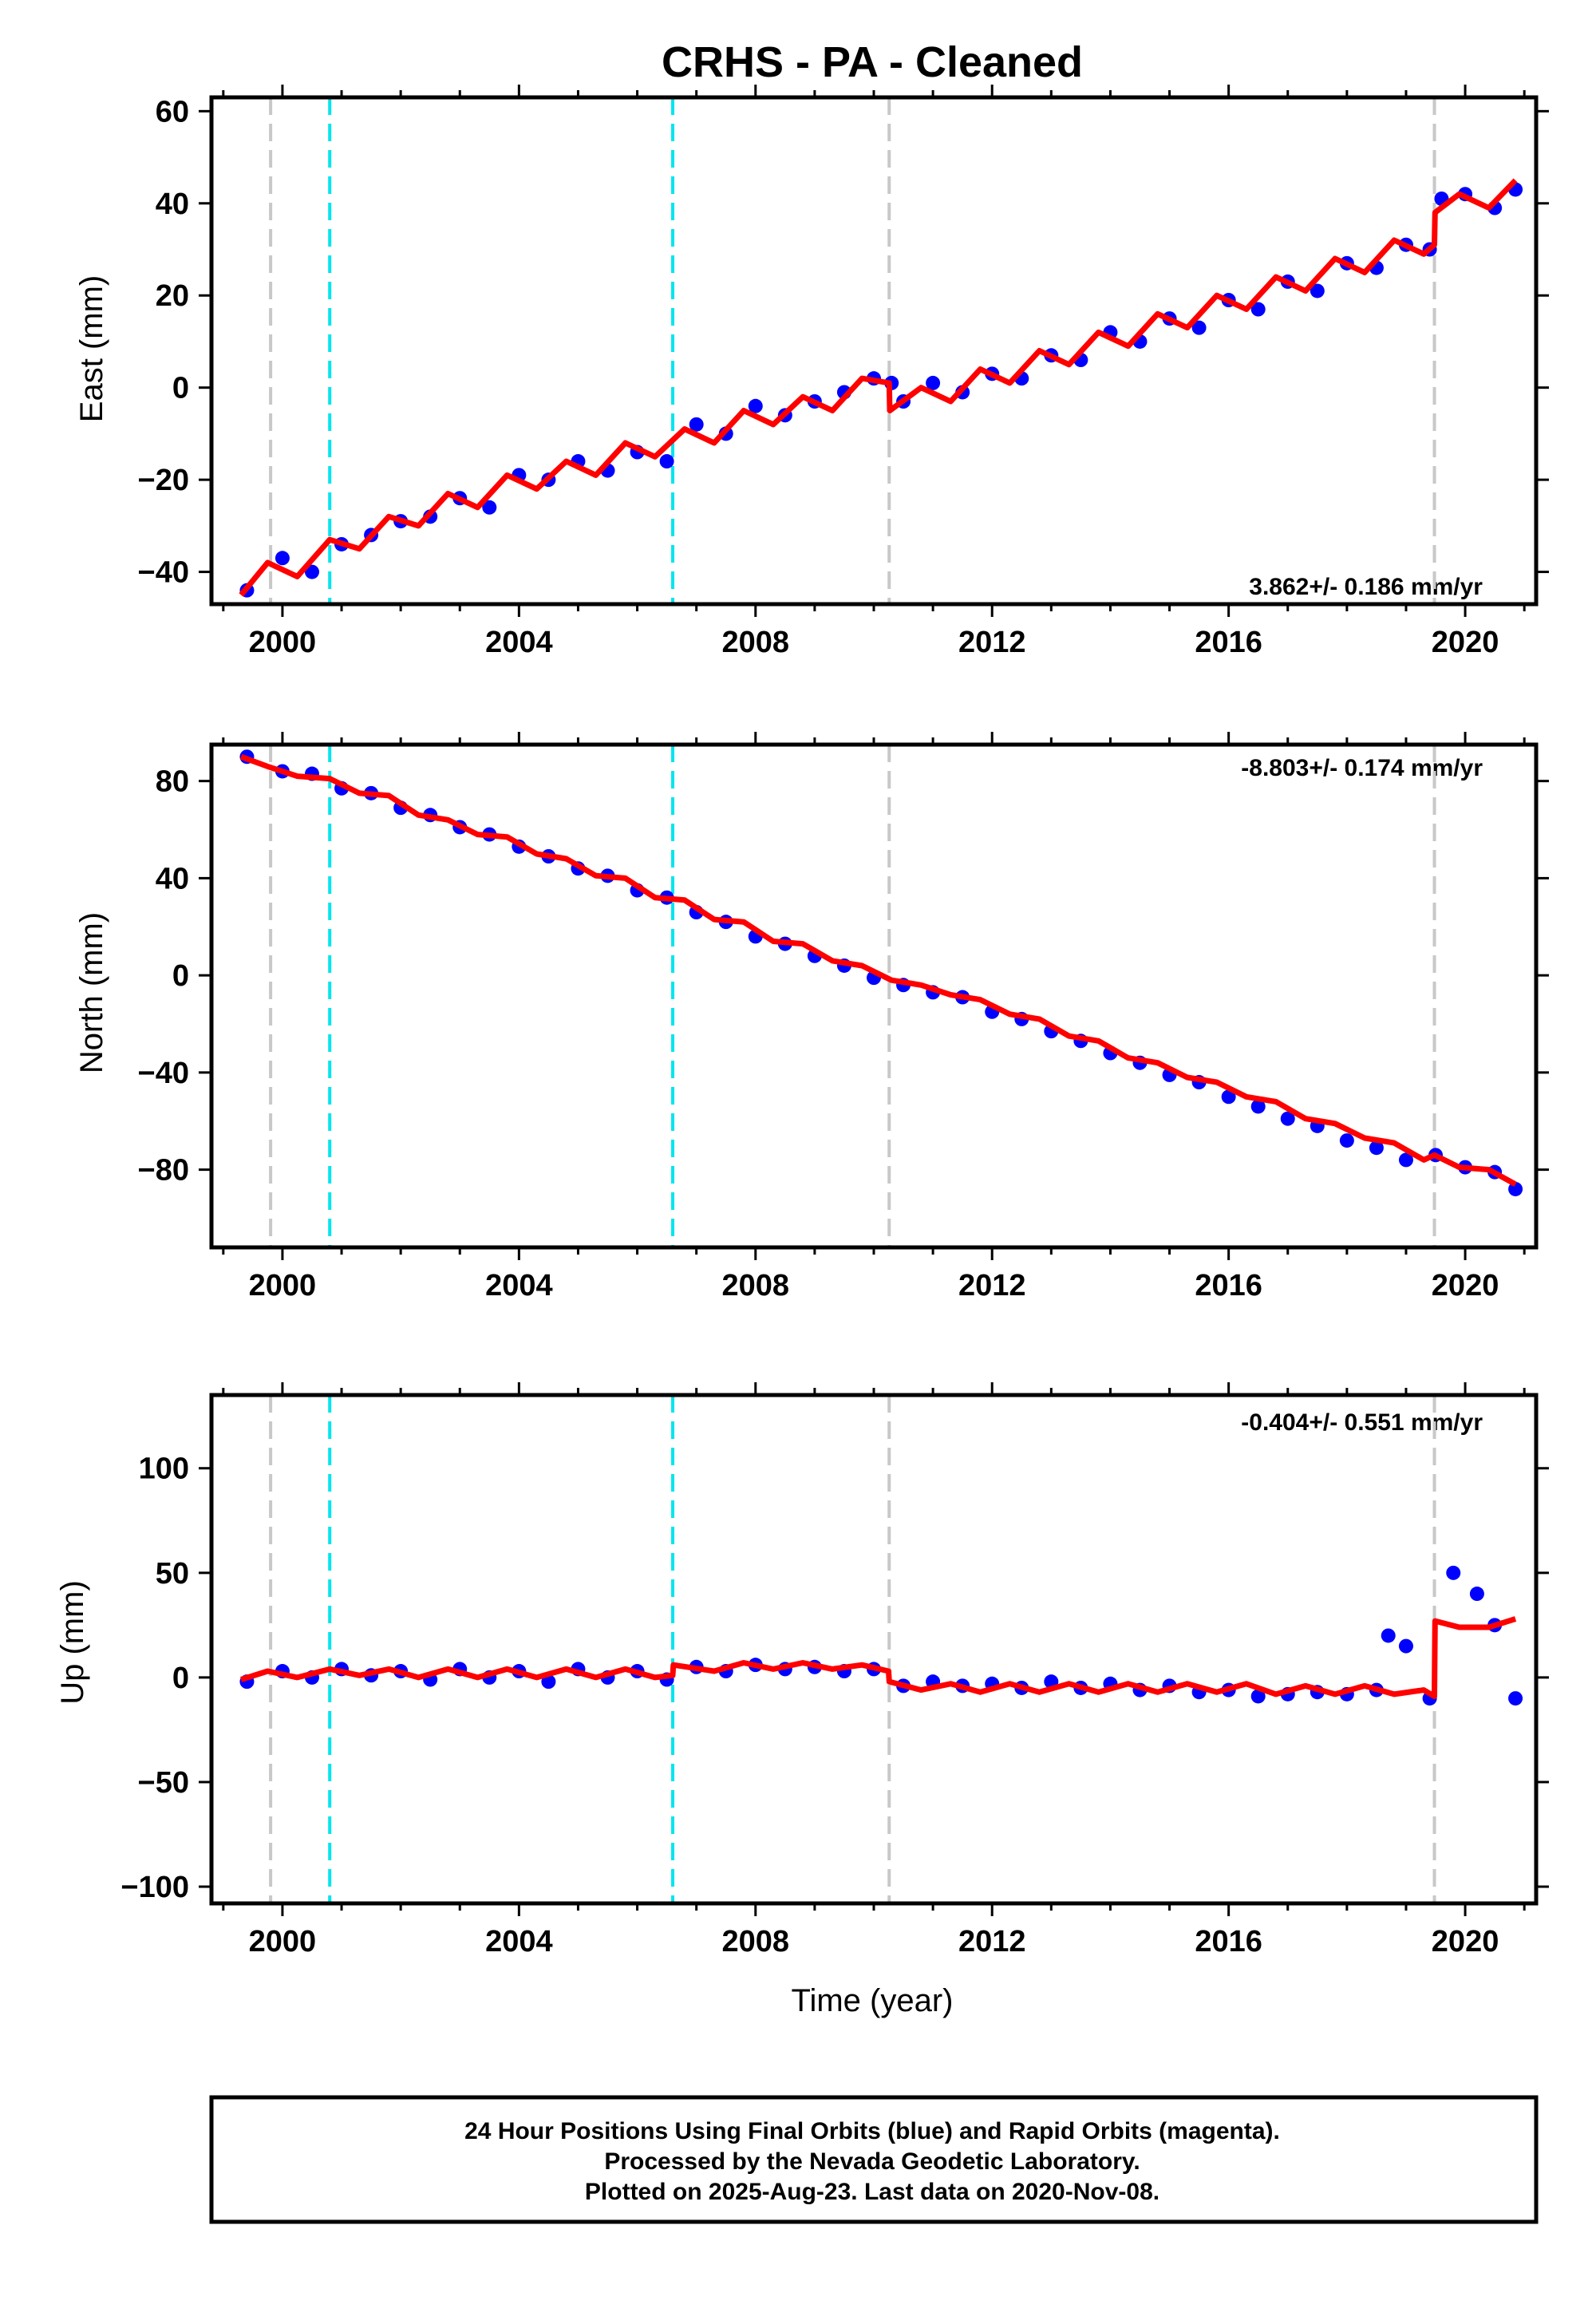  Describe the element at coordinates (91, 348) in the screenshot. I see `east-axis-label: East (mm)` at that location.